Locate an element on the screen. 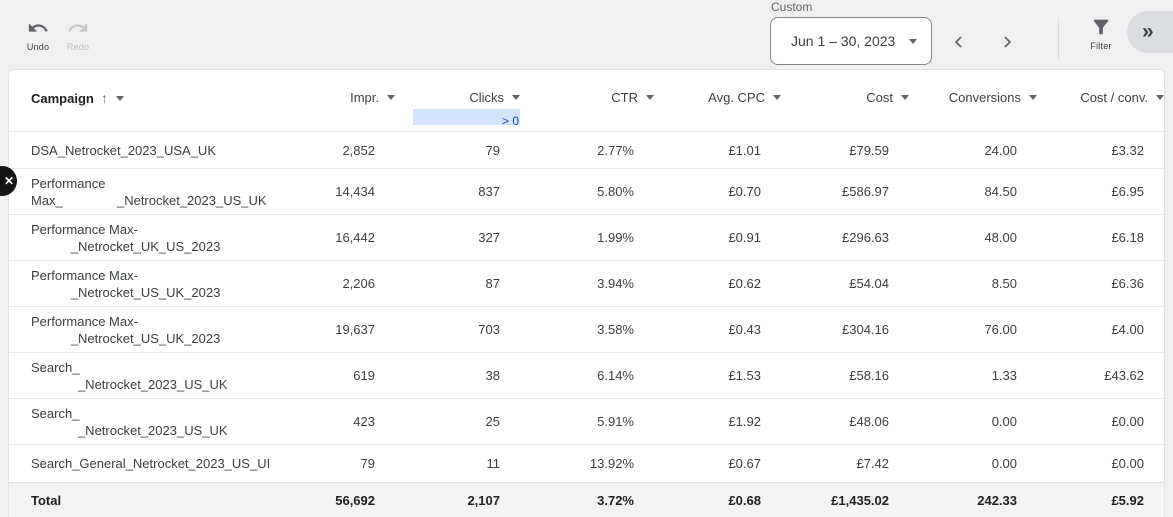  next-period-button is located at coordinates (1007, 42).